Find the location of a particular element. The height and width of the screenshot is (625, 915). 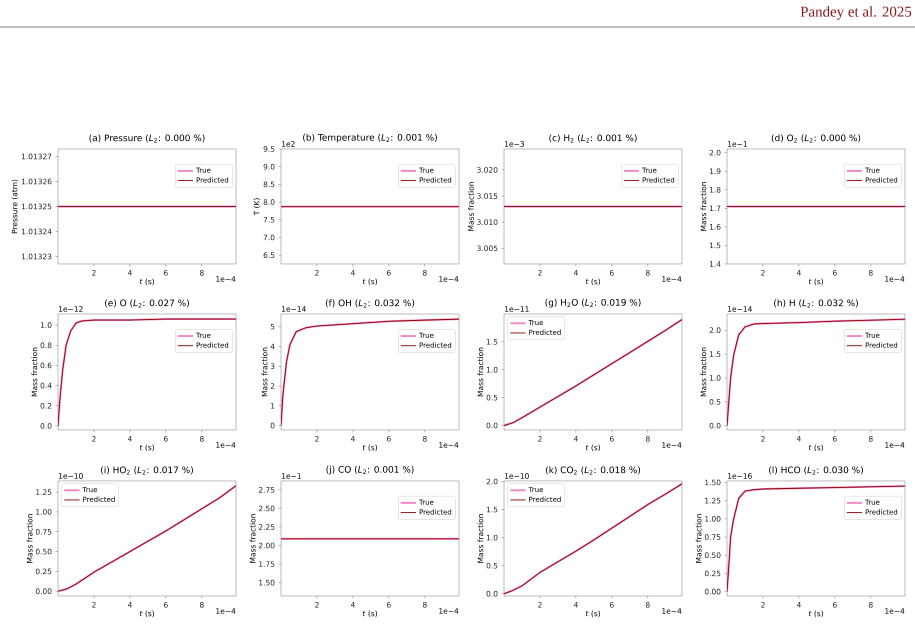

chart-title: (e) O (L$_{2}$: 0.027 %) is located at coordinates (147, 303).